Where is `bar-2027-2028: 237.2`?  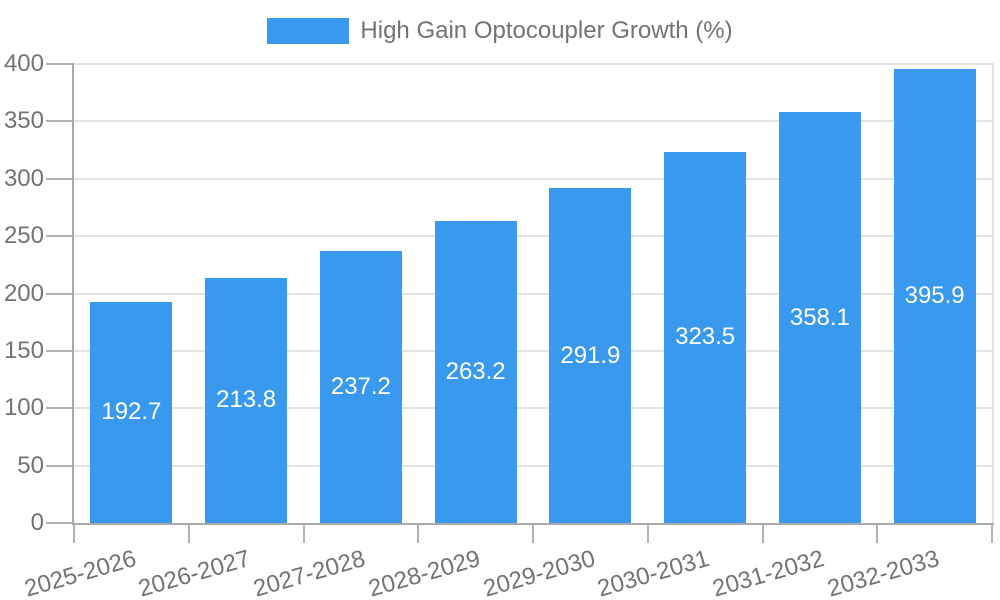
bar-2027-2028: 237.2 is located at coordinates (360, 386).